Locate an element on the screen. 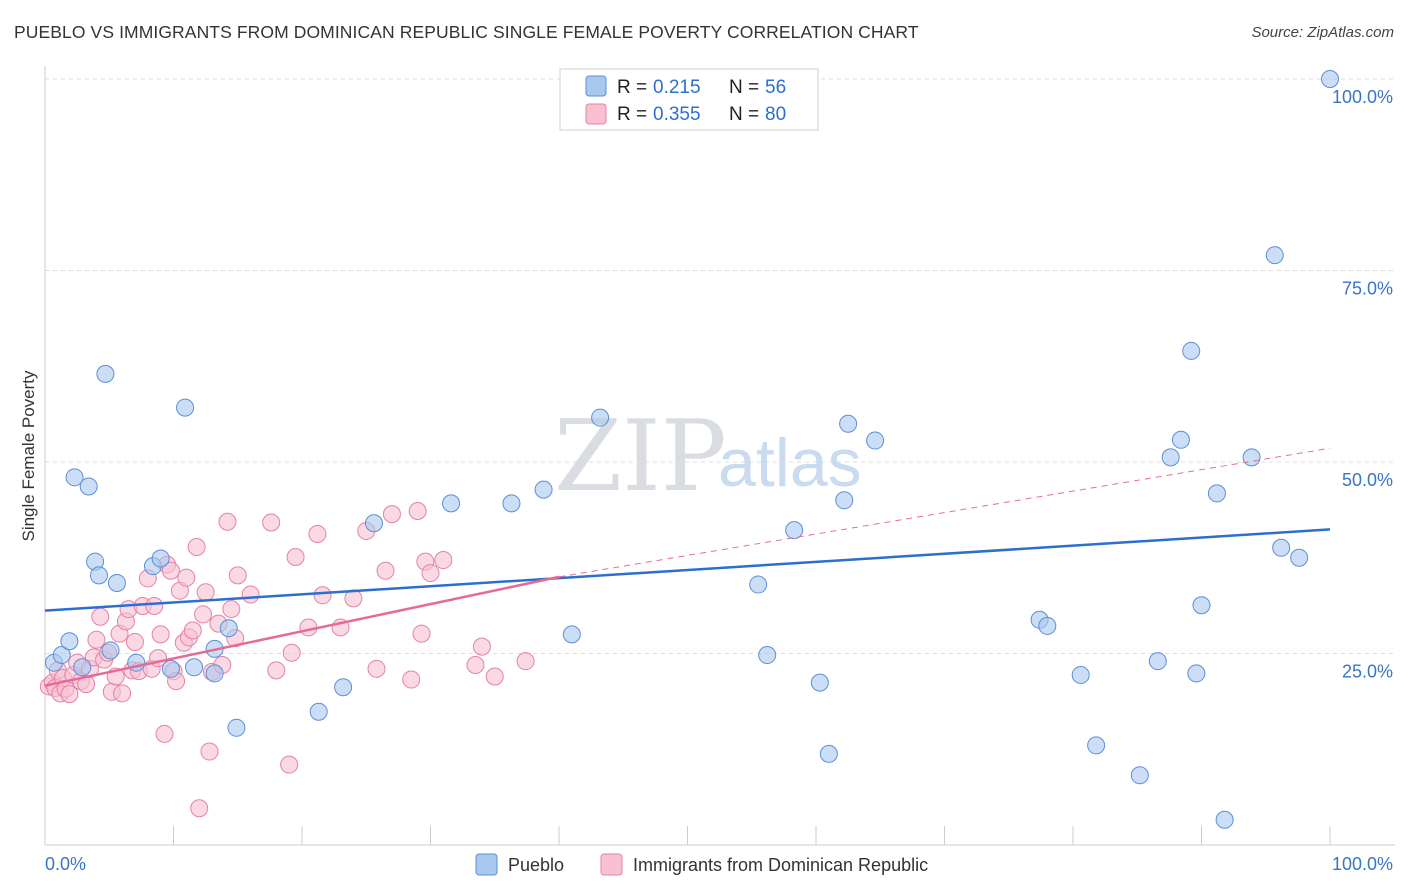 The height and width of the screenshot is (892, 1406). legend-n-value: 56 is located at coordinates (775, 87).